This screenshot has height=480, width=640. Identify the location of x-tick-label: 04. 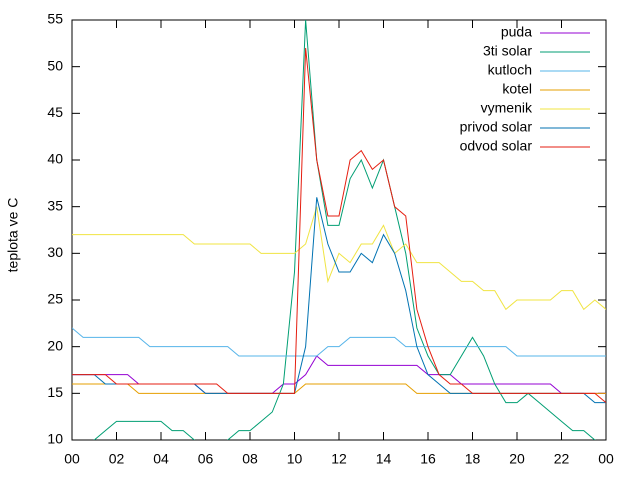
(161, 459).